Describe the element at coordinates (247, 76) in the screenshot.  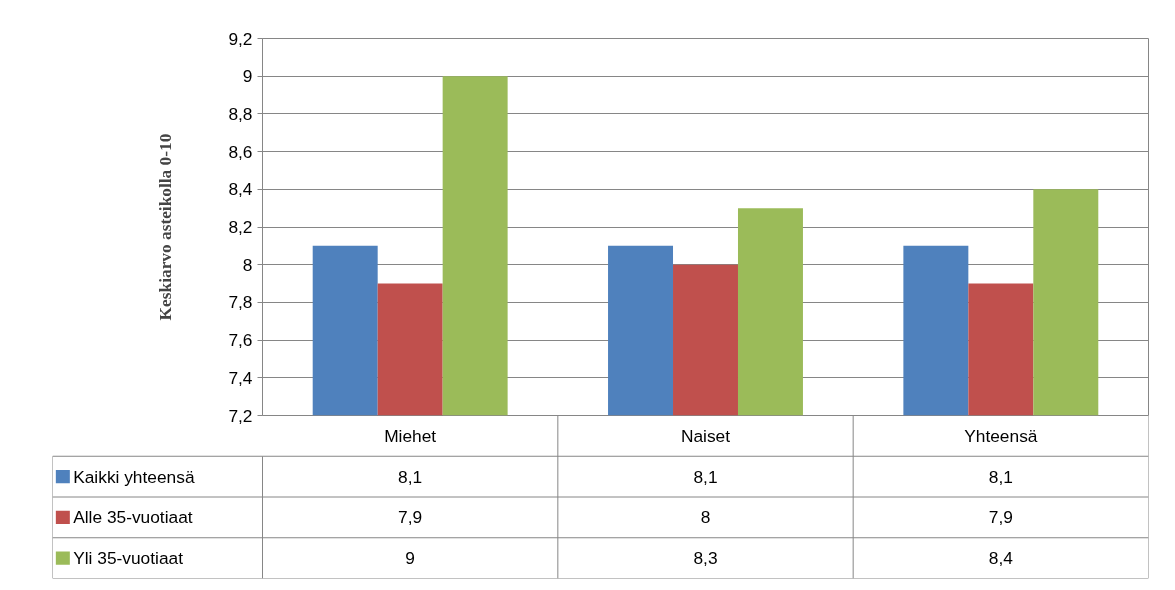
I see `y-tick-label: 9` at that location.